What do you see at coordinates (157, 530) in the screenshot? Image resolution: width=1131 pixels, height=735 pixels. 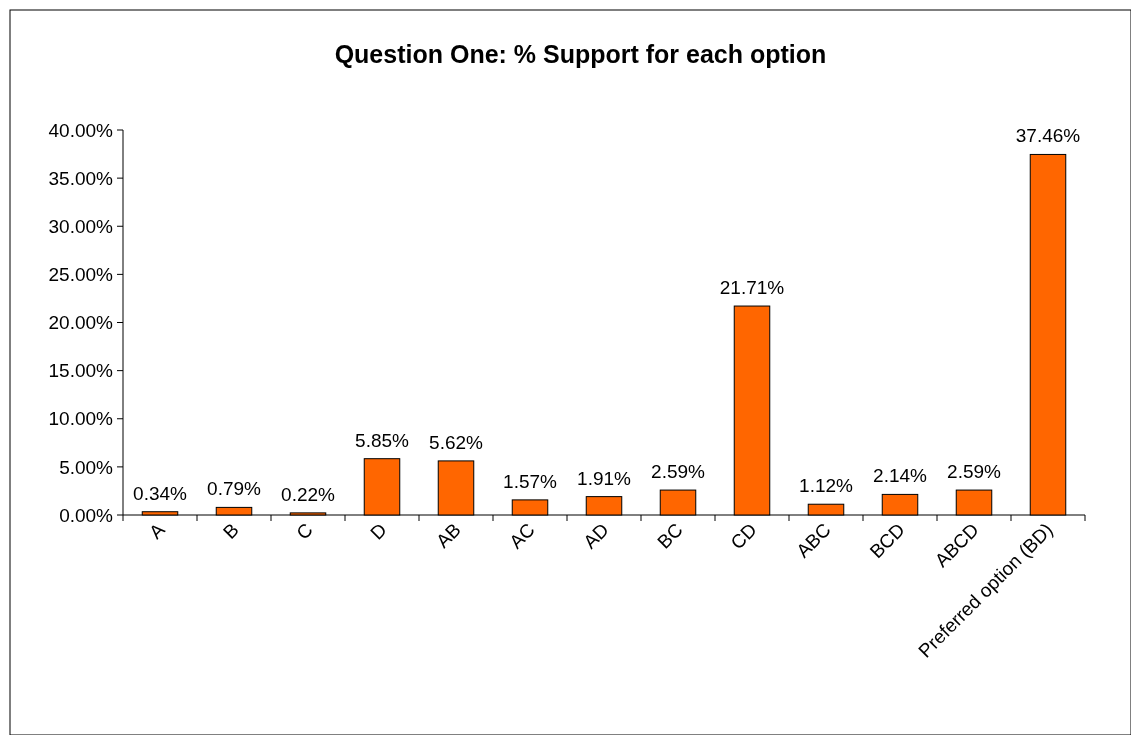 I see `x-tick-label: A` at bounding box center [157, 530].